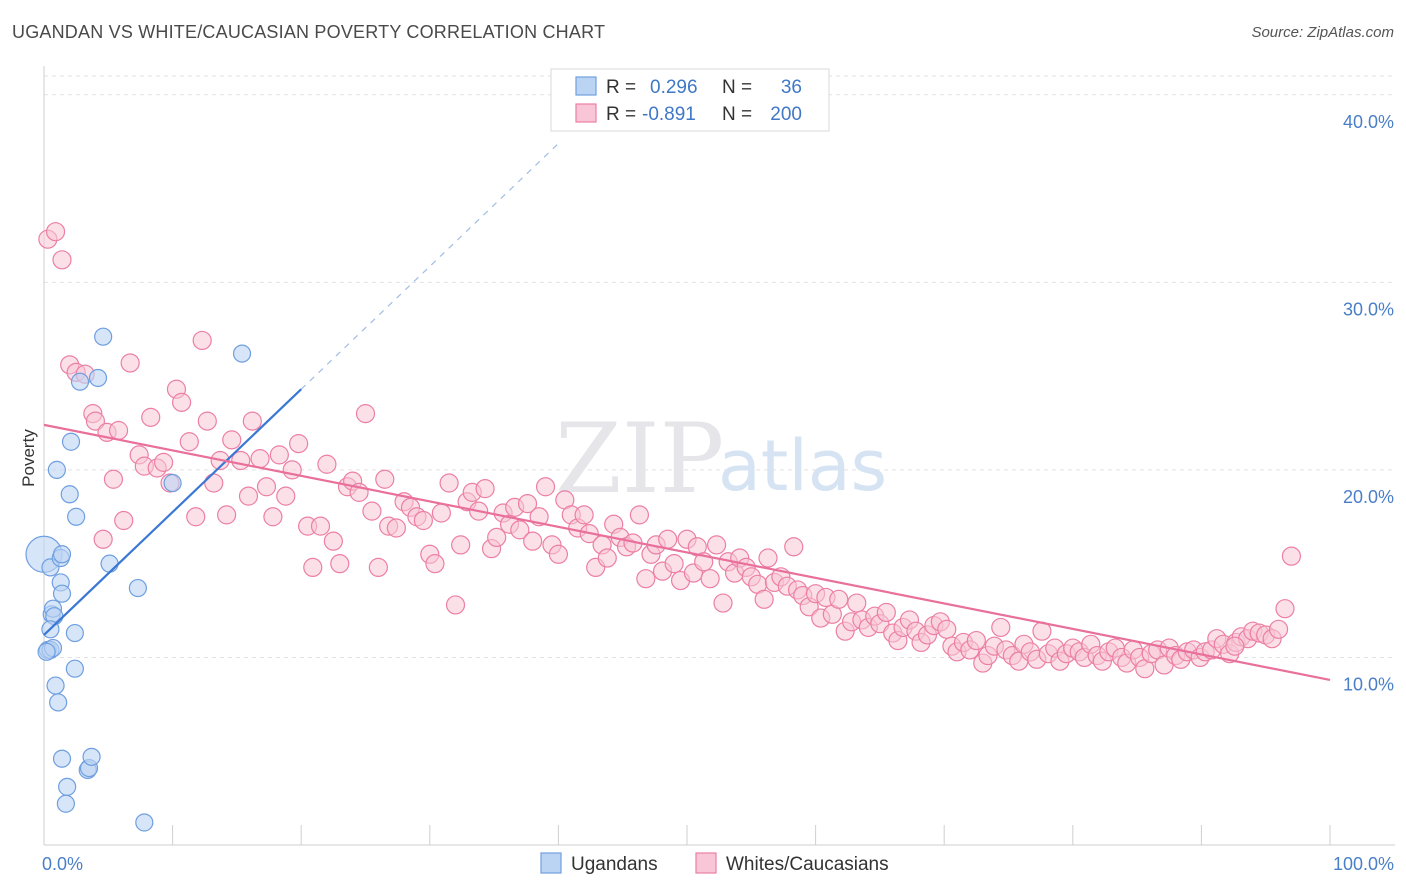 This screenshot has height=892, width=1406. I want to click on bottom-legend-ugandans: Ugandans, so click(614, 864).